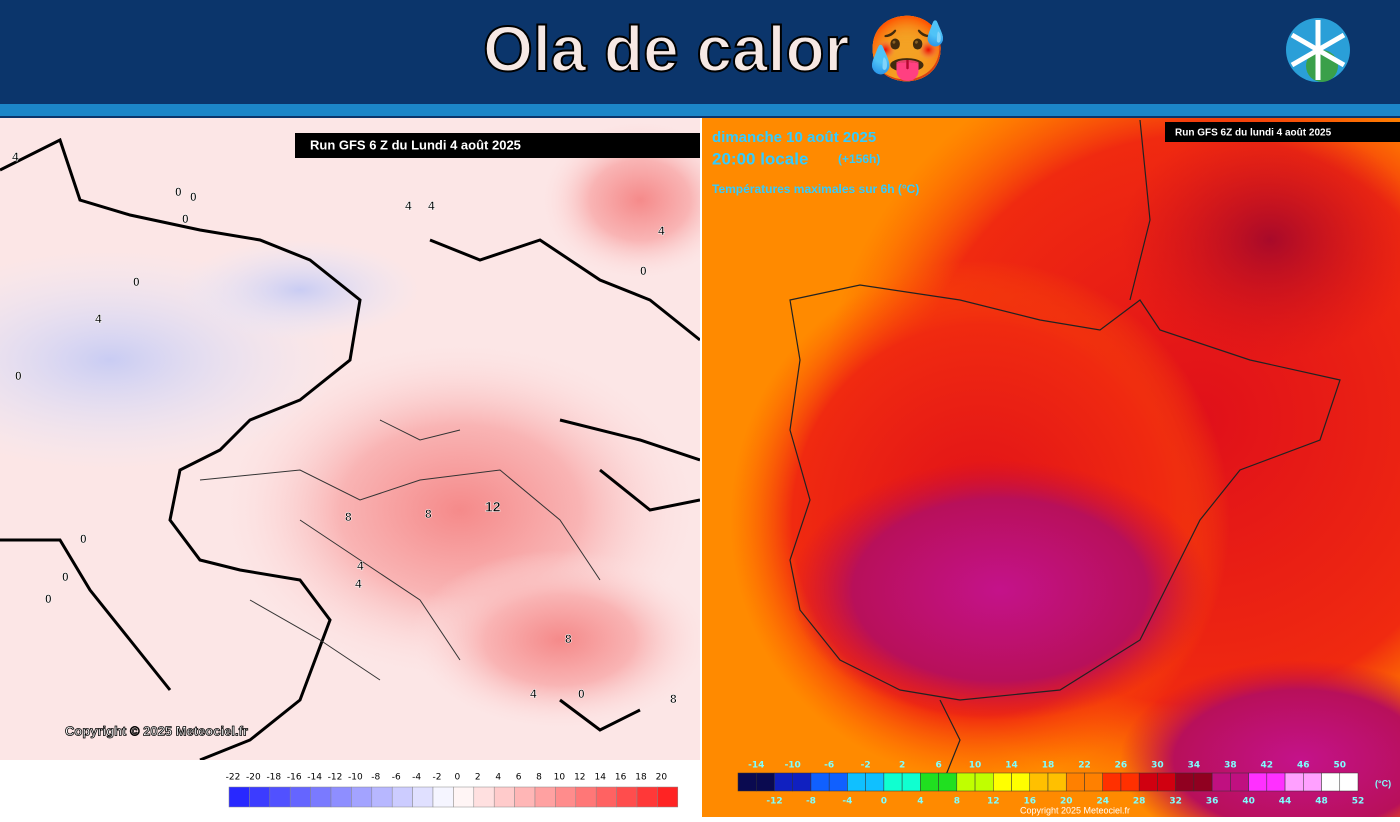 Image resolution: width=1400 pixels, height=822 pixels. What do you see at coordinates (815, 189) in the screenshot?
I see `field: Températures maximales sur 6h (°C)` at bounding box center [815, 189].